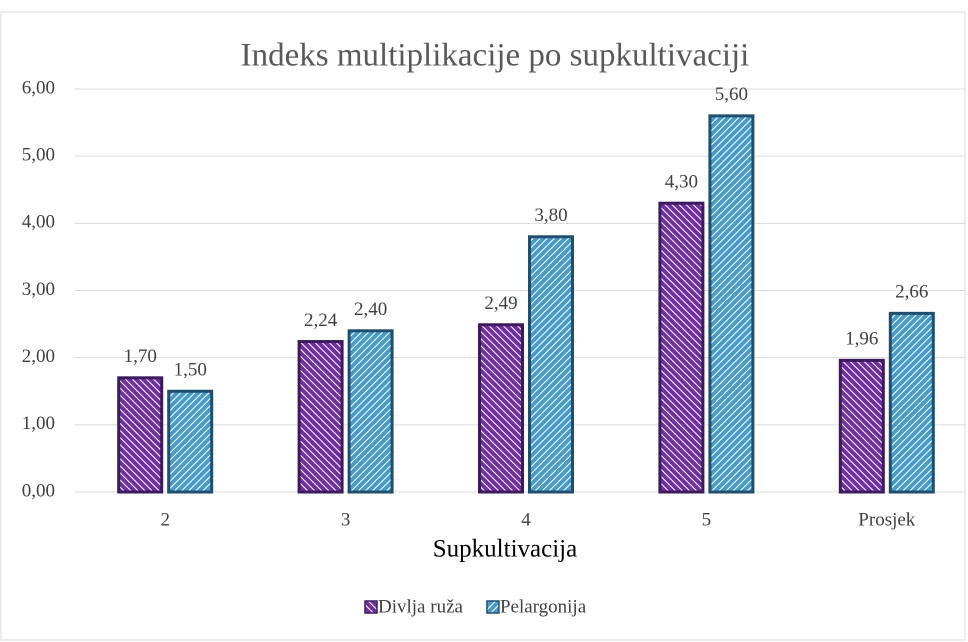 The width and height of the screenshot is (968, 642). I want to click on data-label: 5,60, so click(731, 94).